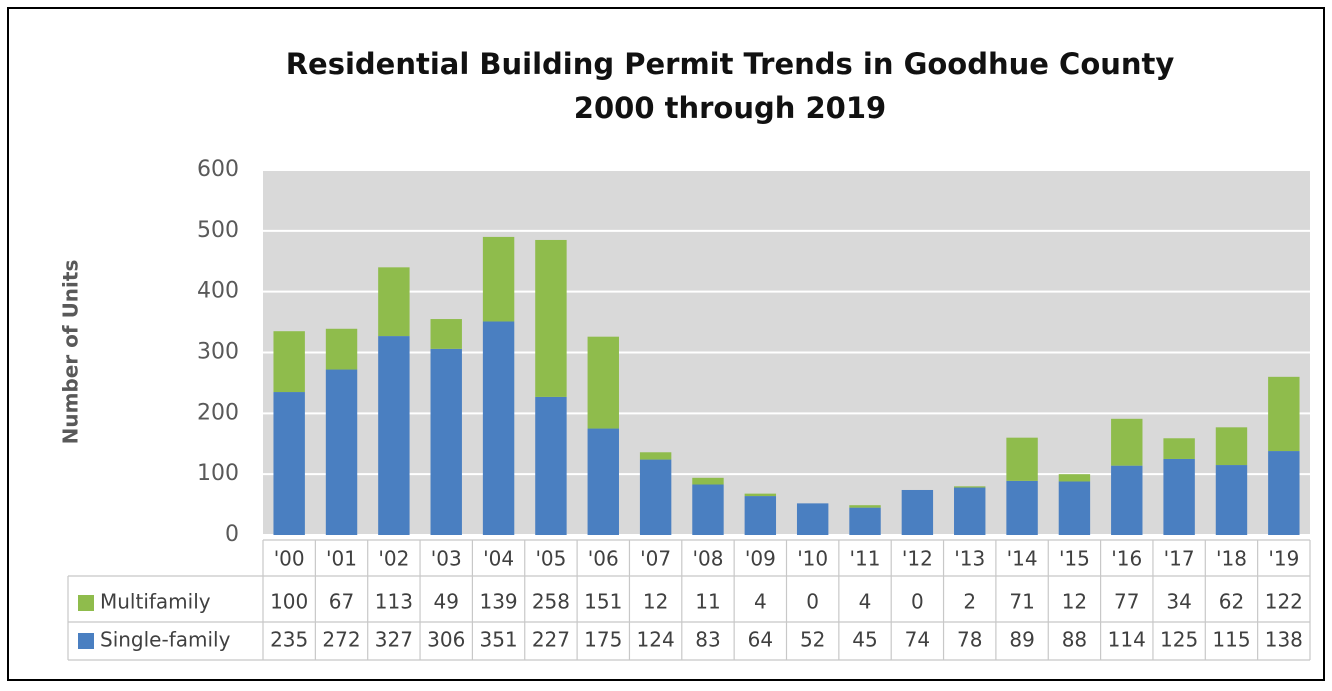 The height and width of the screenshot is (691, 1332). Describe the element at coordinates (218, 352) in the screenshot. I see `y-tick-label: 300` at that location.